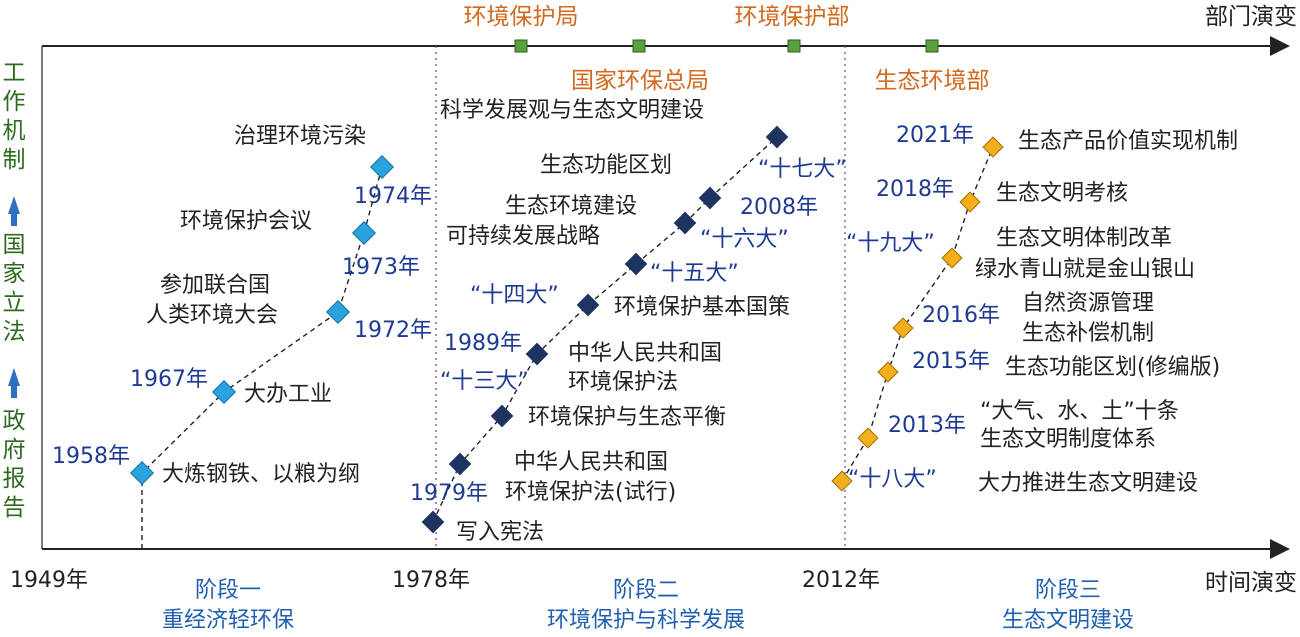 The height and width of the screenshot is (637, 1300). What do you see at coordinates (228, 620) in the screenshot?
I see `stage1-subtitle: 重经济轻环保` at bounding box center [228, 620].